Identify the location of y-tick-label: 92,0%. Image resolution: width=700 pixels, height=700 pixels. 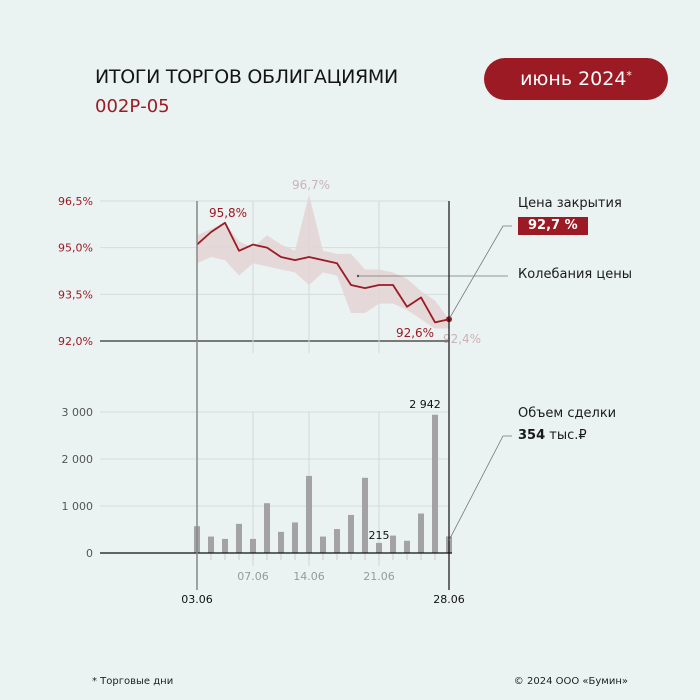
(75, 341).